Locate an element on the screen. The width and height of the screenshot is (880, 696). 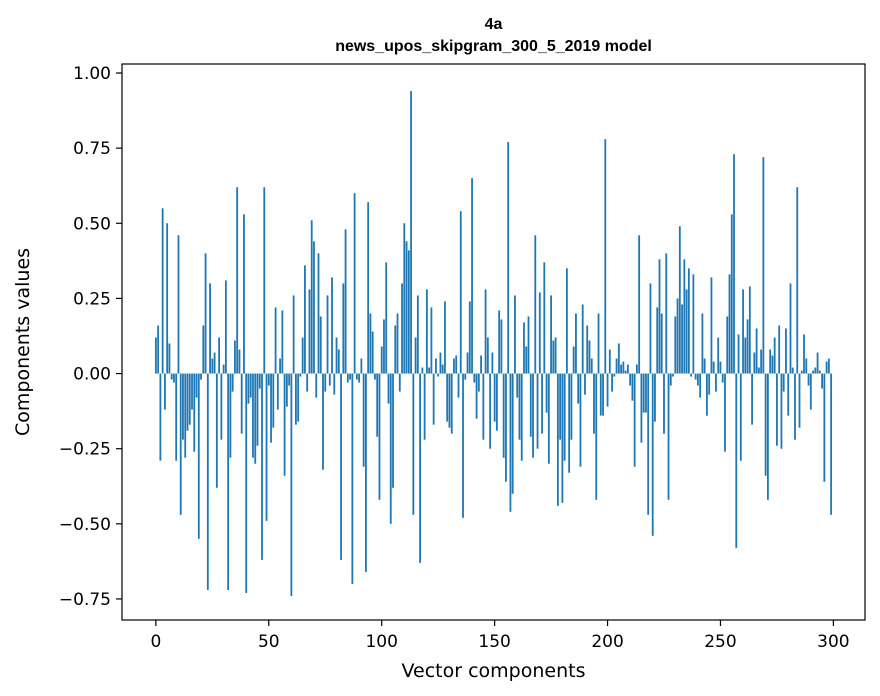
x-tick-label: 50 is located at coordinates (269, 642).